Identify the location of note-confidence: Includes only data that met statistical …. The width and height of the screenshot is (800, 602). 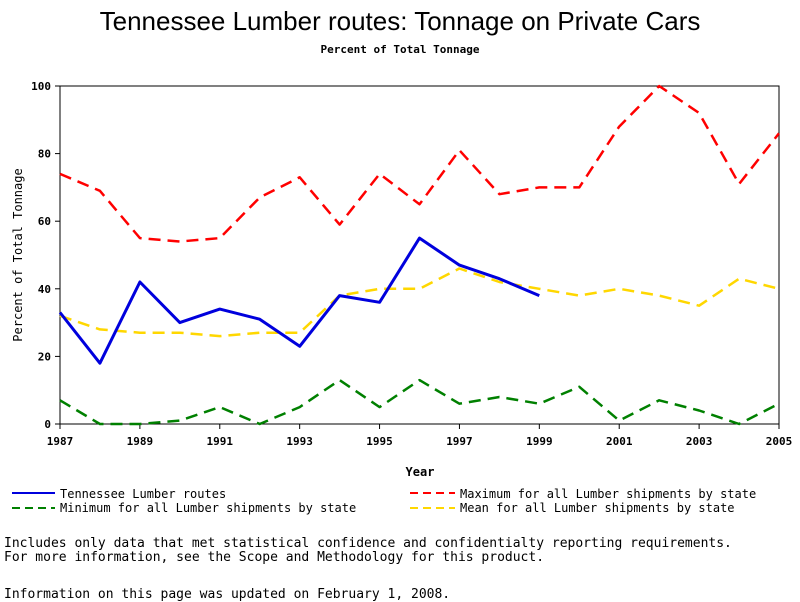
(368, 543).